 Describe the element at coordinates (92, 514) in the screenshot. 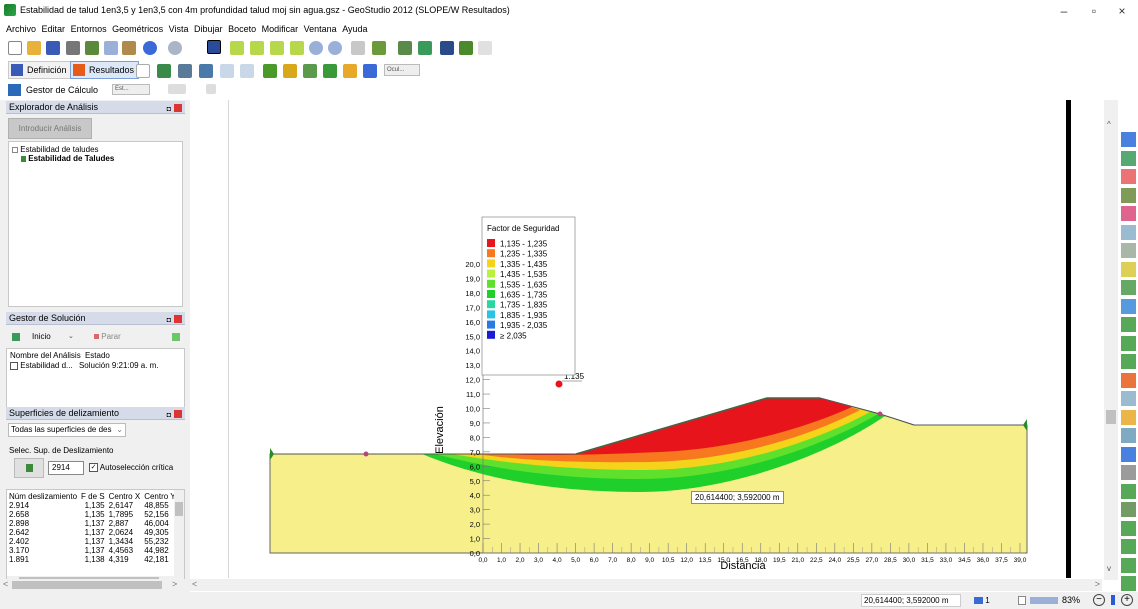

I see `table-row: 2.658 1,135 1,7895 52,156` at that location.